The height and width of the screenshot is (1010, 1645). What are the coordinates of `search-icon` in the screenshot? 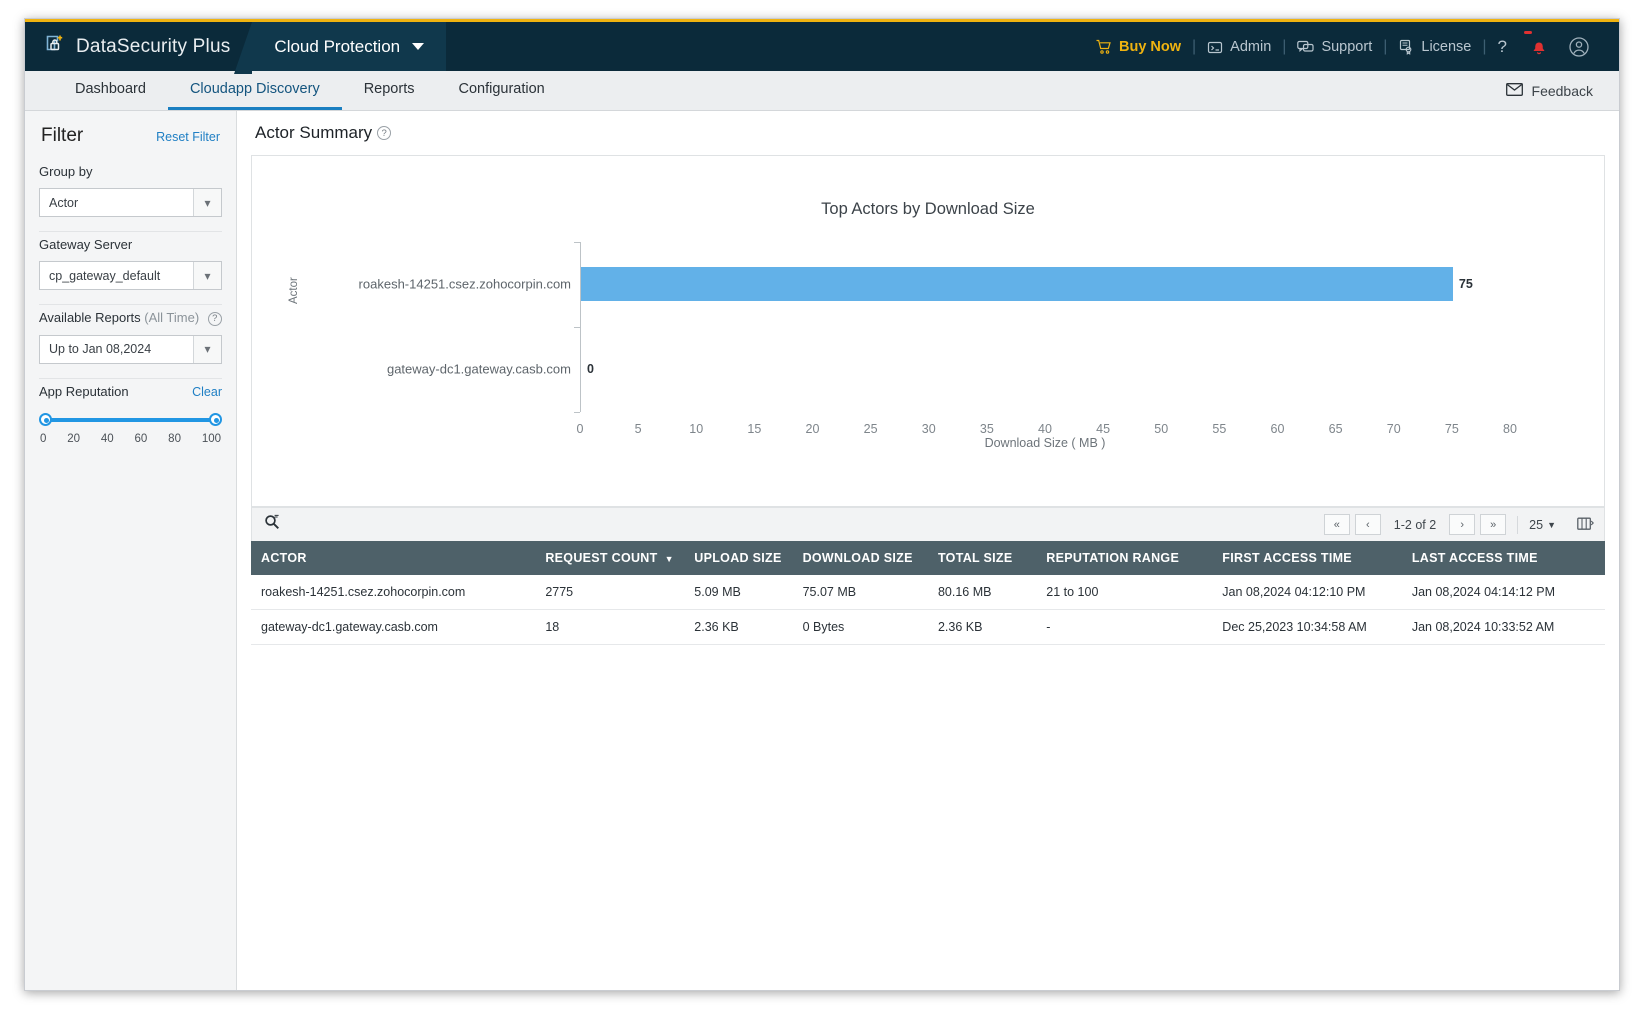 It's located at (272, 524).